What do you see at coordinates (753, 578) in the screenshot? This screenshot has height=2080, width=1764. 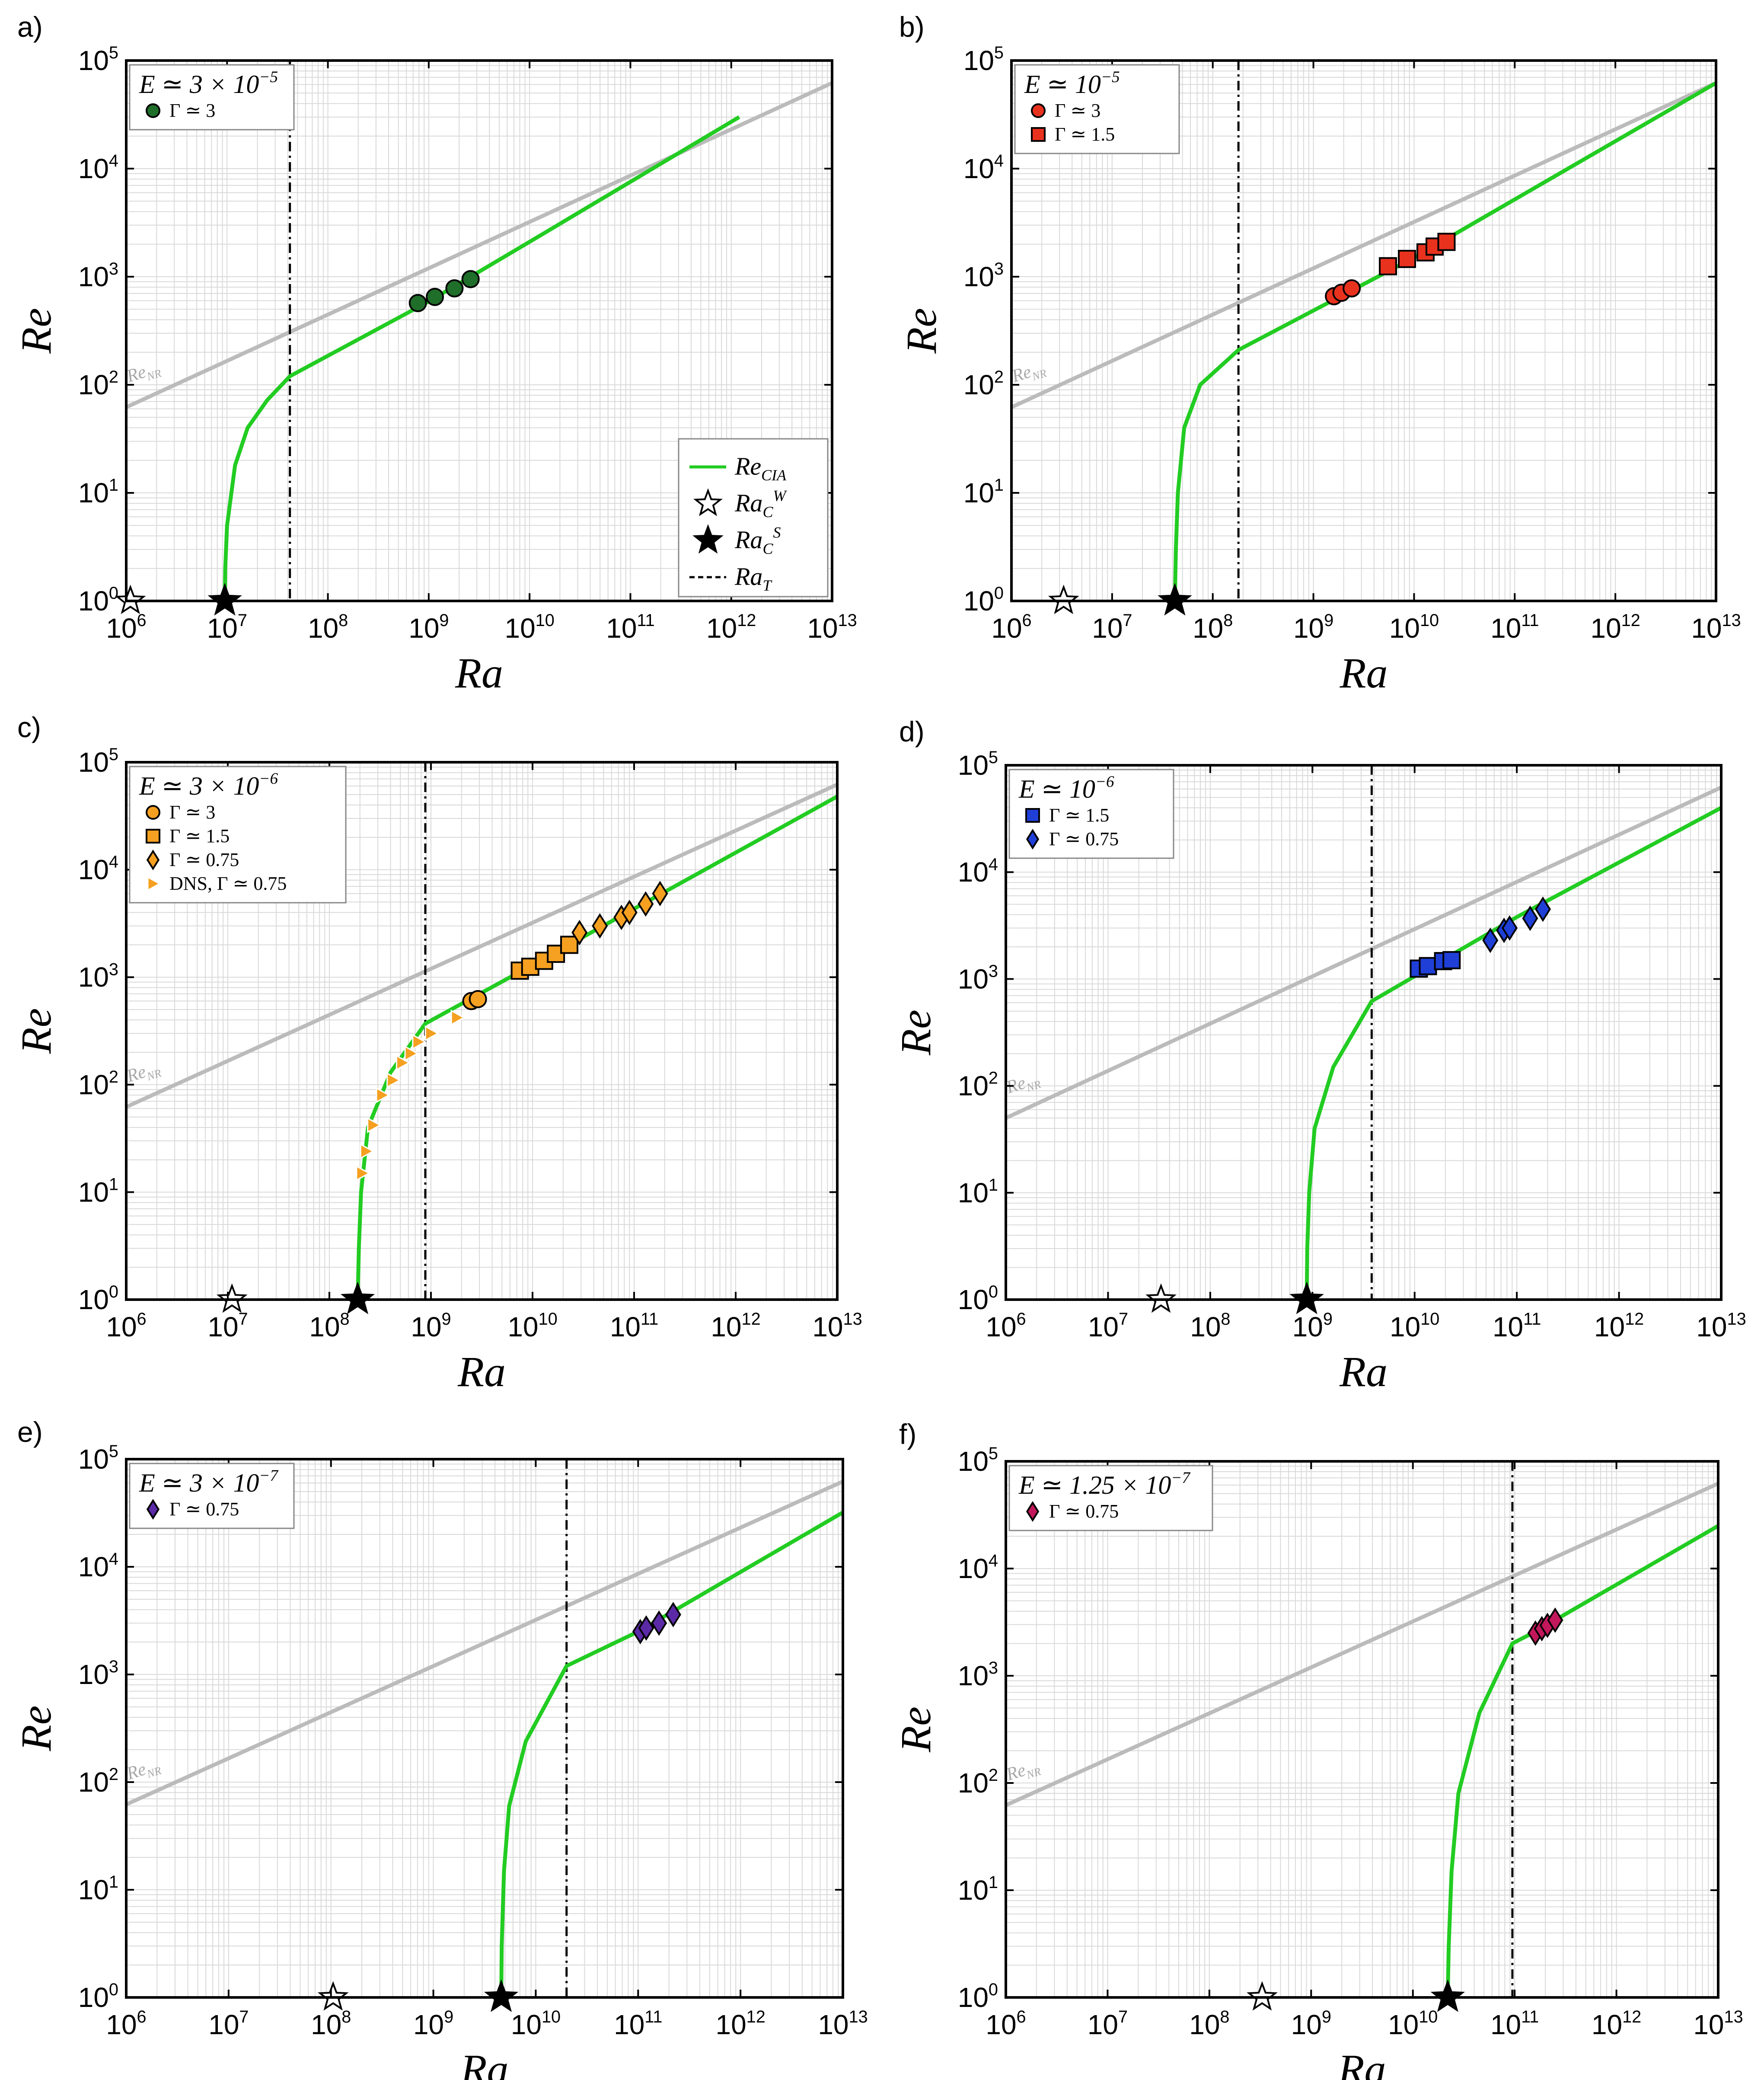 I see `main-legend-label: RaT` at bounding box center [753, 578].